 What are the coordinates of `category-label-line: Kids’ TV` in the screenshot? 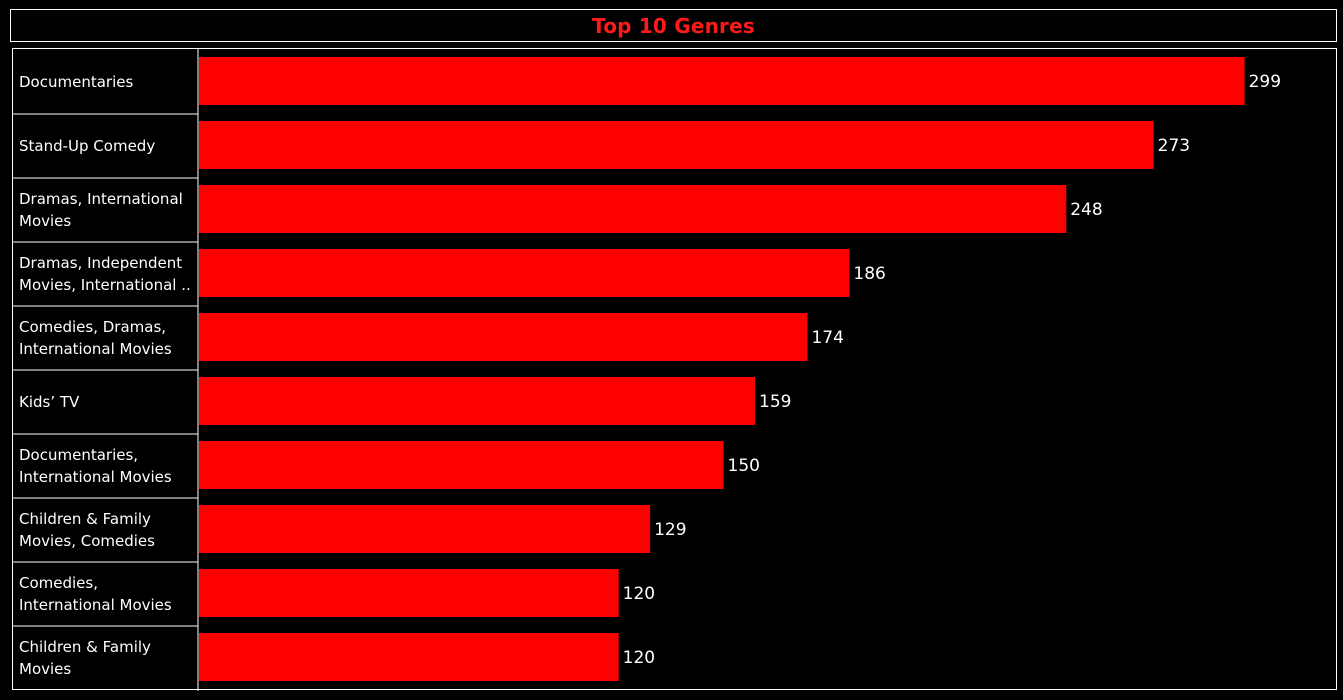 It's located at (49, 402).